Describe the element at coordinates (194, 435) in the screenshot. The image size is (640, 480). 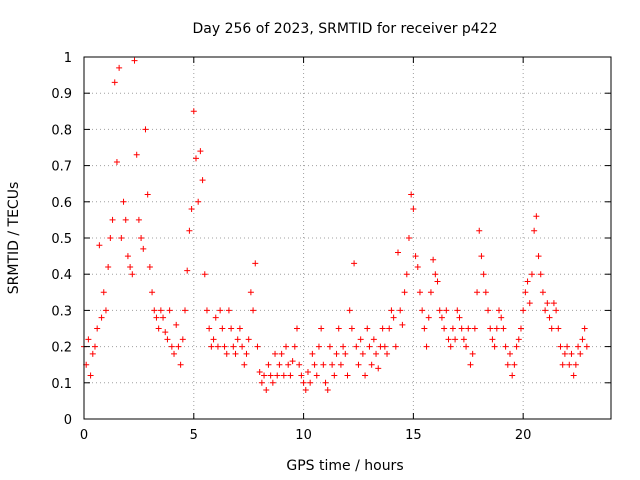
I see `x-tick-label: 5` at that location.